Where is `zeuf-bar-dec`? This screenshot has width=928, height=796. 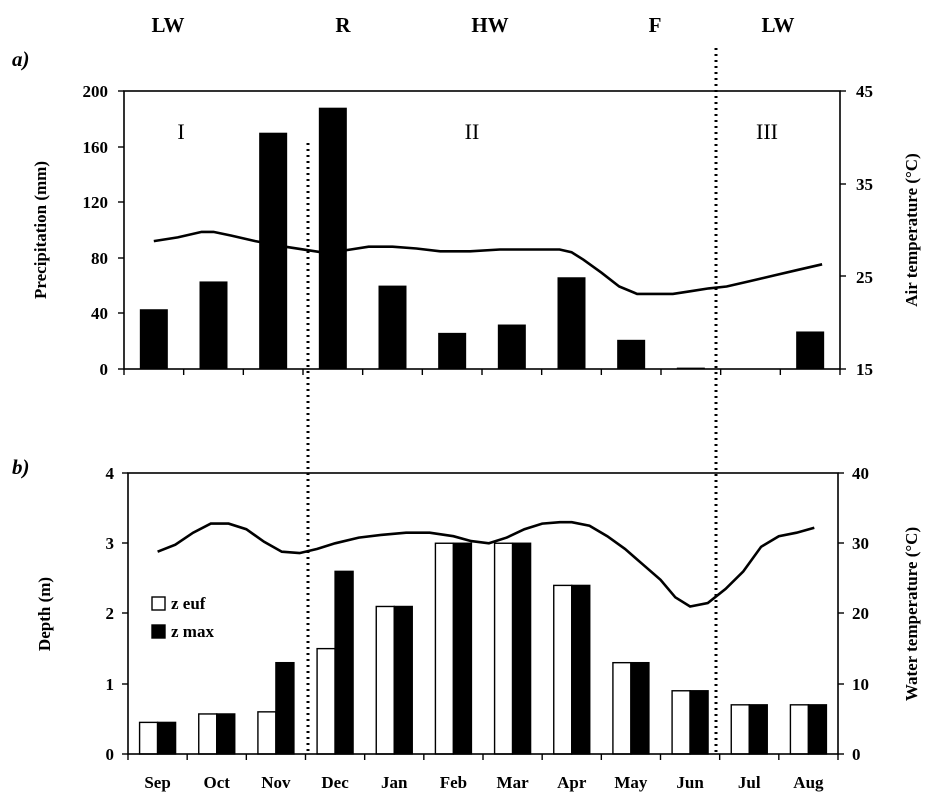
zeuf-bar-dec is located at coordinates (326, 701).